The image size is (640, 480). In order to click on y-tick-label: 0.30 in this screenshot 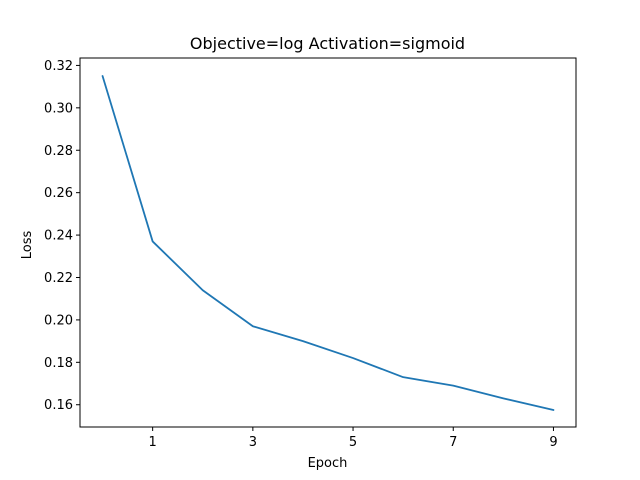, I will do `click(58, 108)`.